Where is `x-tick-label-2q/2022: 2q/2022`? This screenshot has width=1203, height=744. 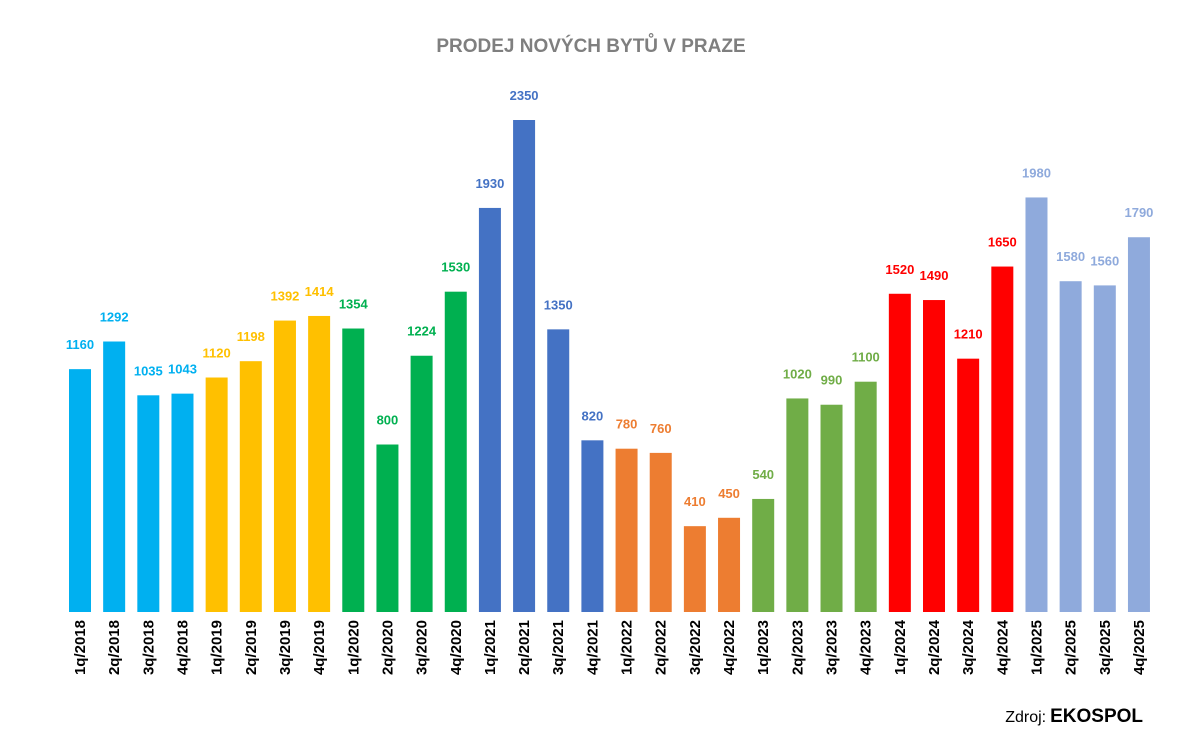 x-tick-label-2q/2022: 2q/2022 is located at coordinates (661, 647).